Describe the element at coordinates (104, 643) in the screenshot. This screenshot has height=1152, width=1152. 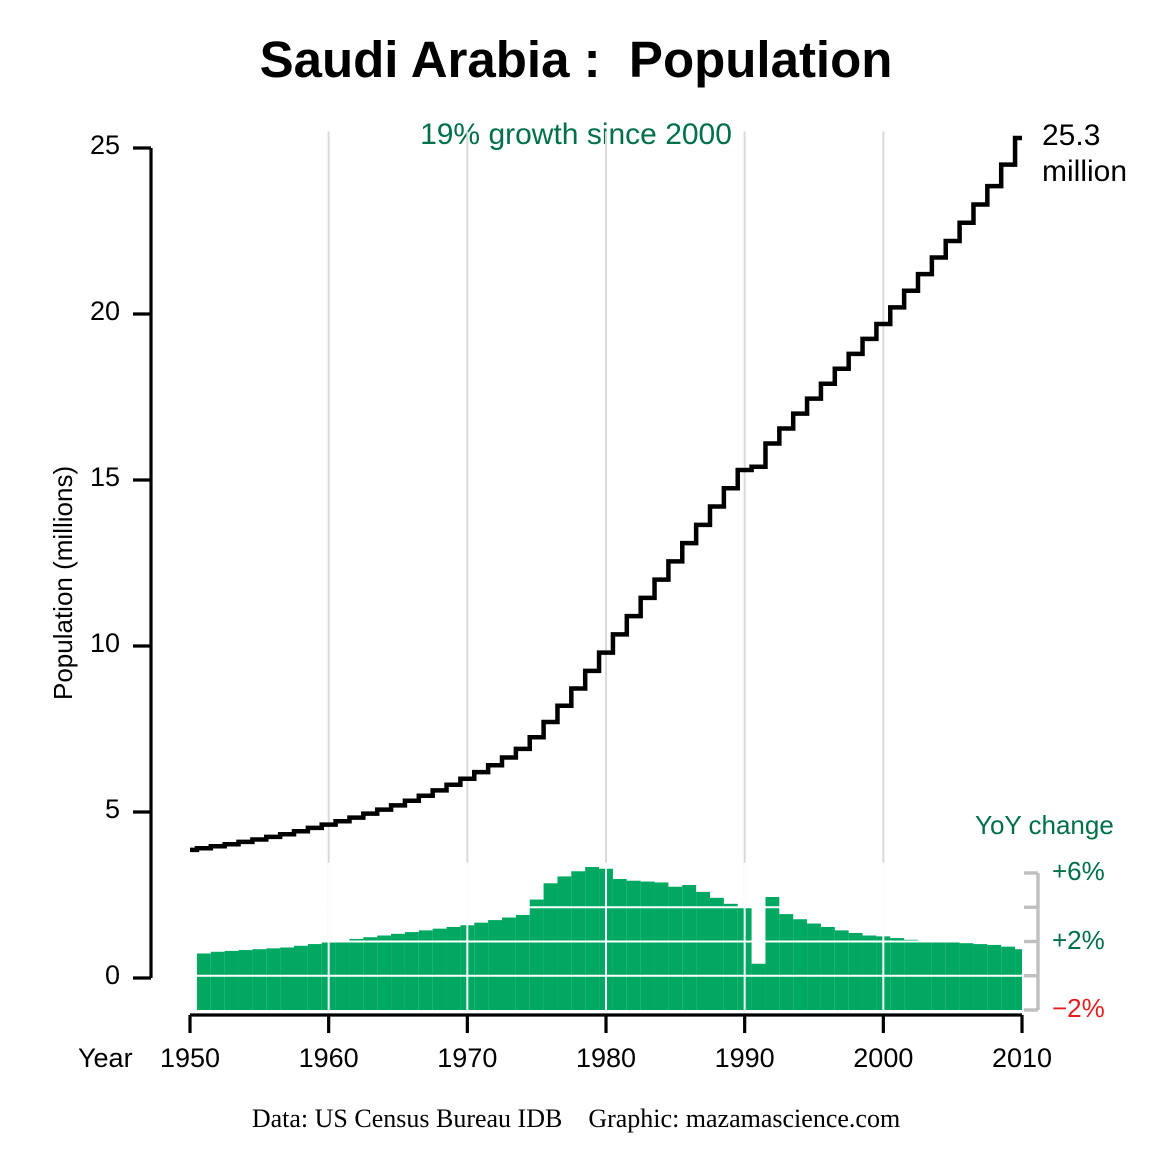
I see `y-tick-label: 10` at that location.